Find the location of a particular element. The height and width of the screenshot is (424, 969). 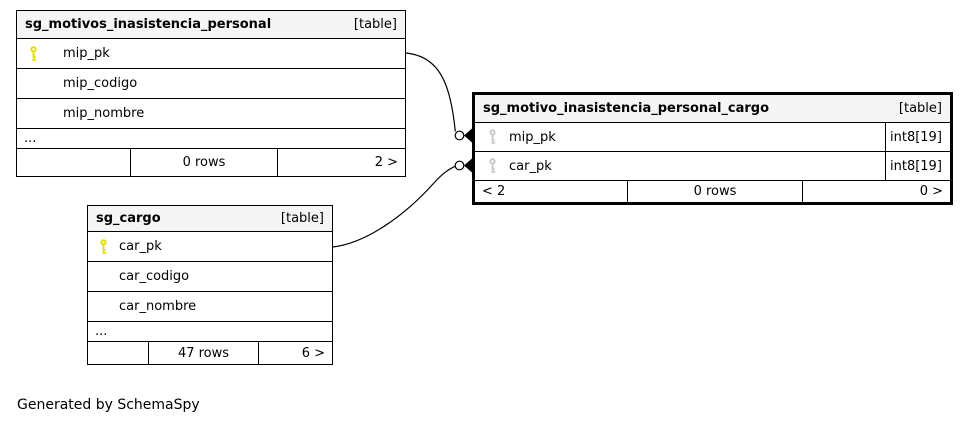

fk-edge-car is located at coordinates (394, 206).